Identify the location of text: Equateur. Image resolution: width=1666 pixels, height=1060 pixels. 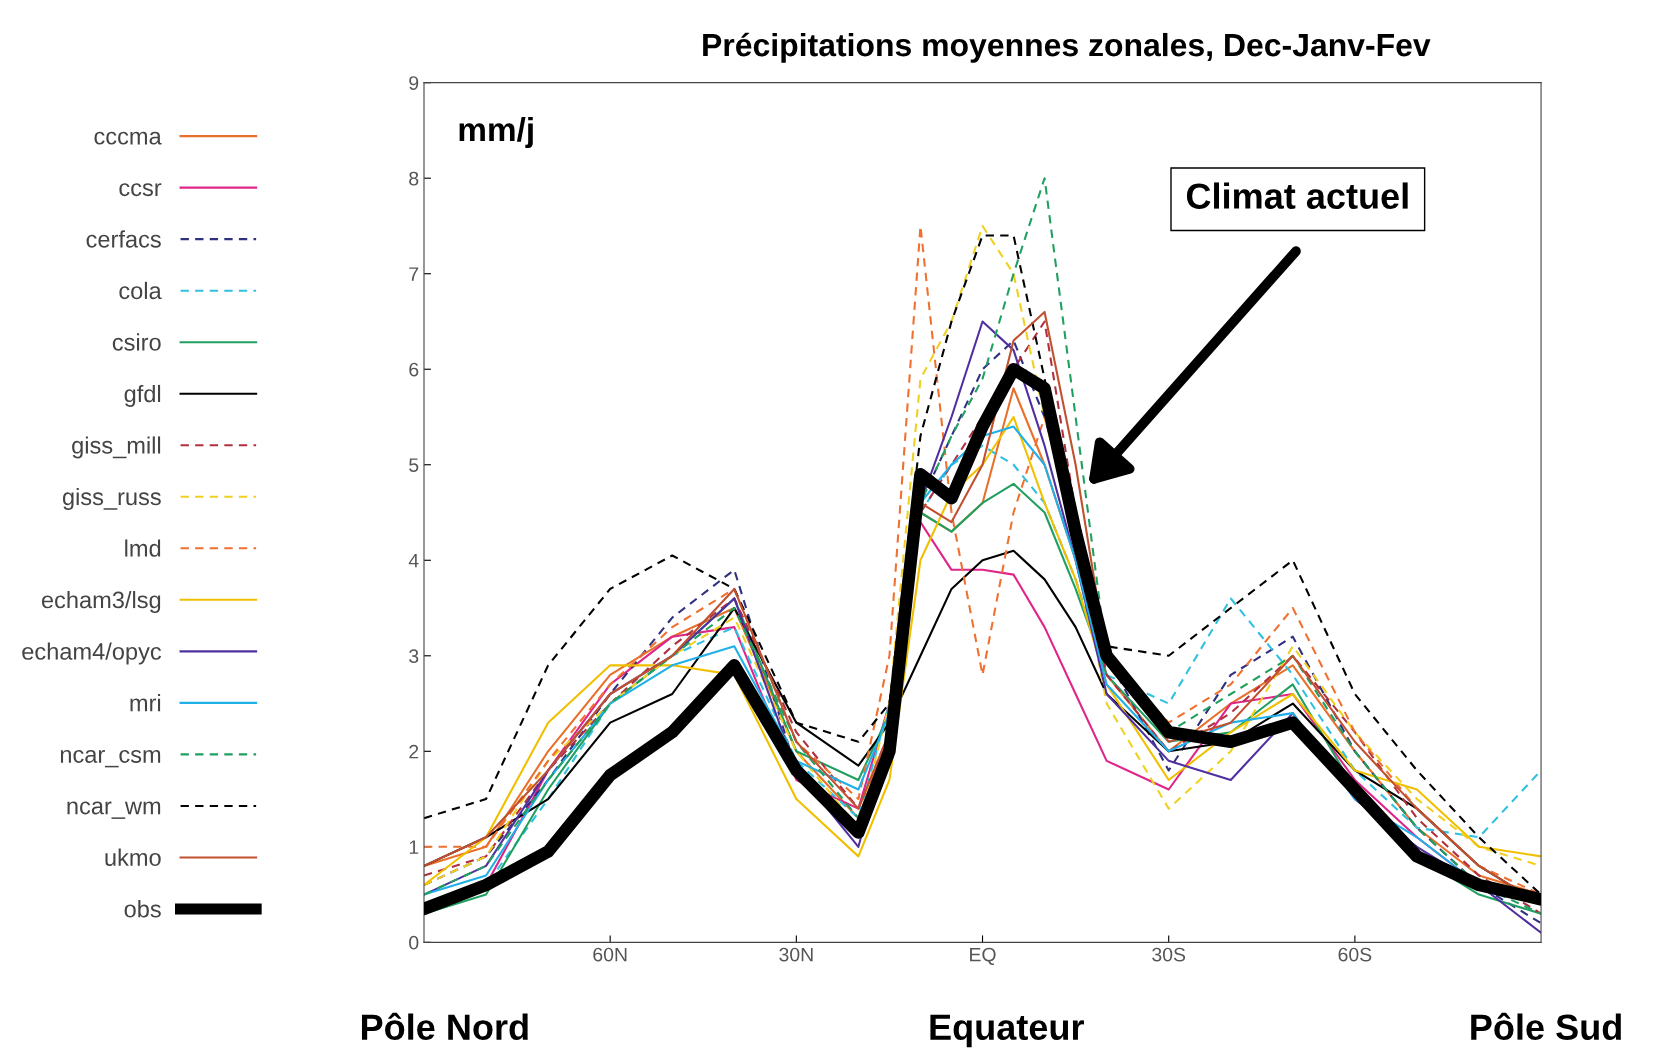
(1007, 1031).